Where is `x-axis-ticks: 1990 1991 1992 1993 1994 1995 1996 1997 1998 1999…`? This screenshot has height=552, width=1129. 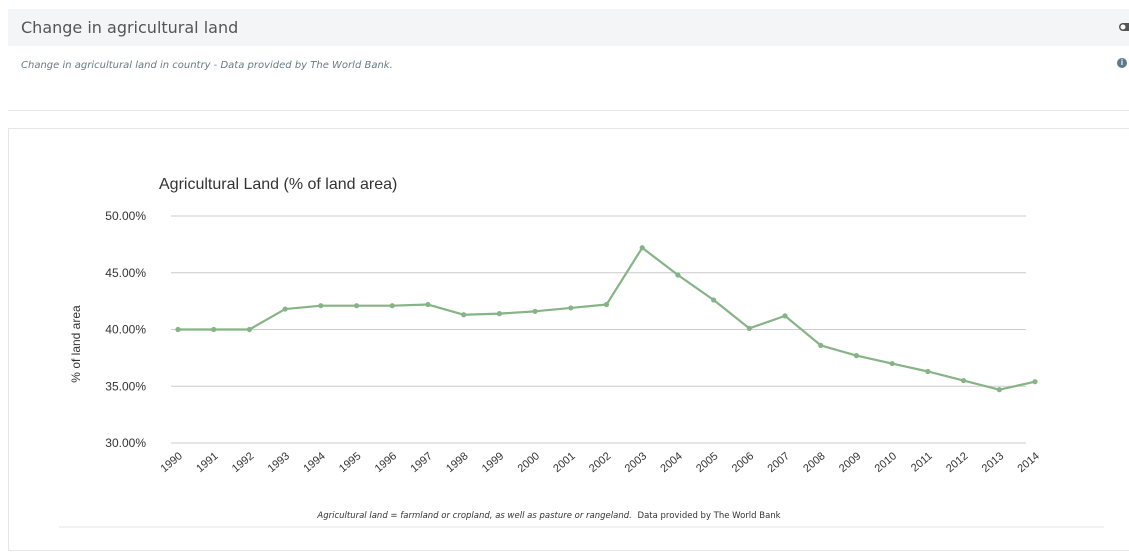
x-axis-ticks: 1990 1991 1992 1993 1994 1995 1996 1997 1998 1999… is located at coordinates (599, 462).